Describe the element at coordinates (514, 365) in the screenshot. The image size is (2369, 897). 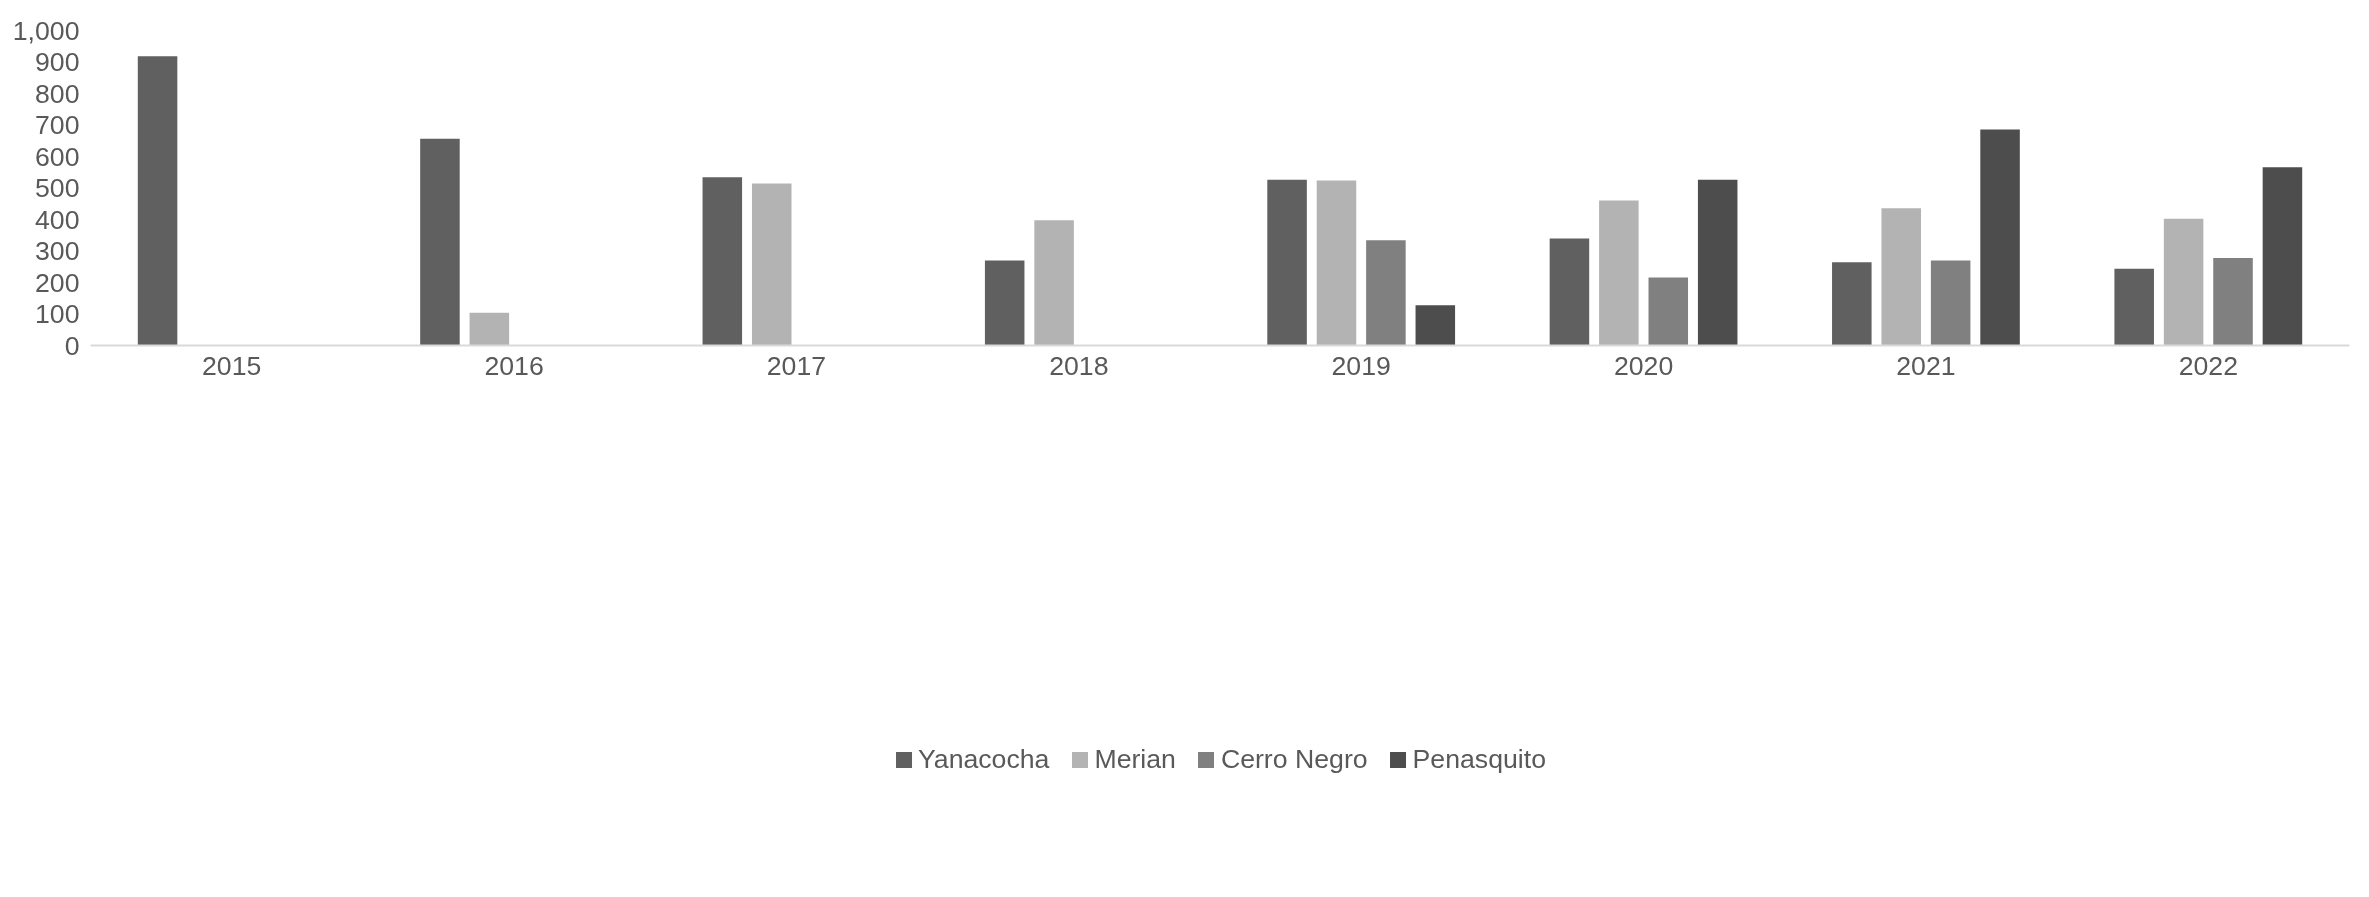
I see `x-tick-label: 2016` at that location.